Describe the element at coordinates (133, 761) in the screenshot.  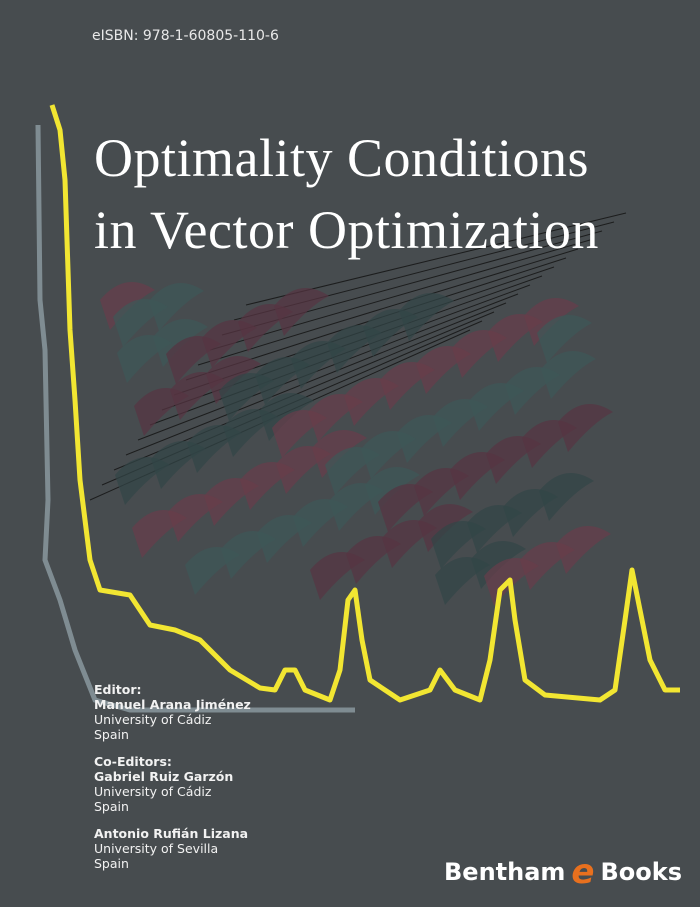
I see `coeditors-heading: Co-Editors:` at that location.